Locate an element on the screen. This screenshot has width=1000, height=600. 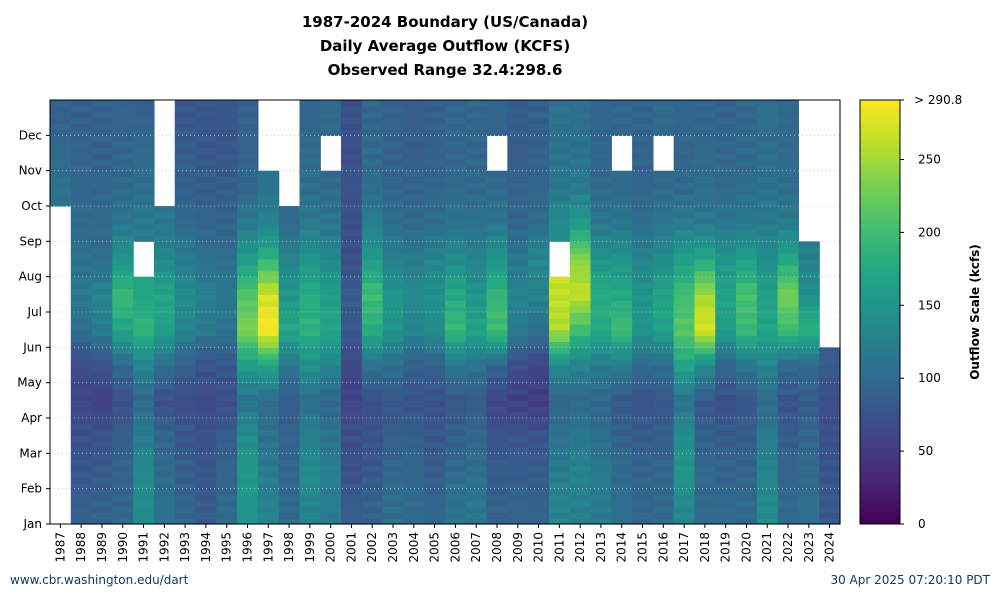
footer-source-link: www.cbr.washington.edu/dart is located at coordinates (99, 580).